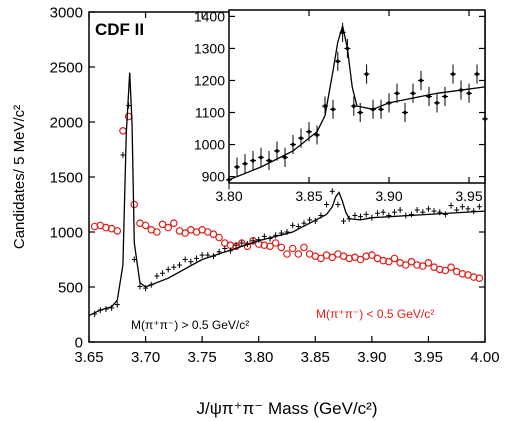 This screenshot has width=509, height=421. Describe the element at coordinates (145, 357) in the screenshot. I see `x-tick-label: 3.70` at that location.